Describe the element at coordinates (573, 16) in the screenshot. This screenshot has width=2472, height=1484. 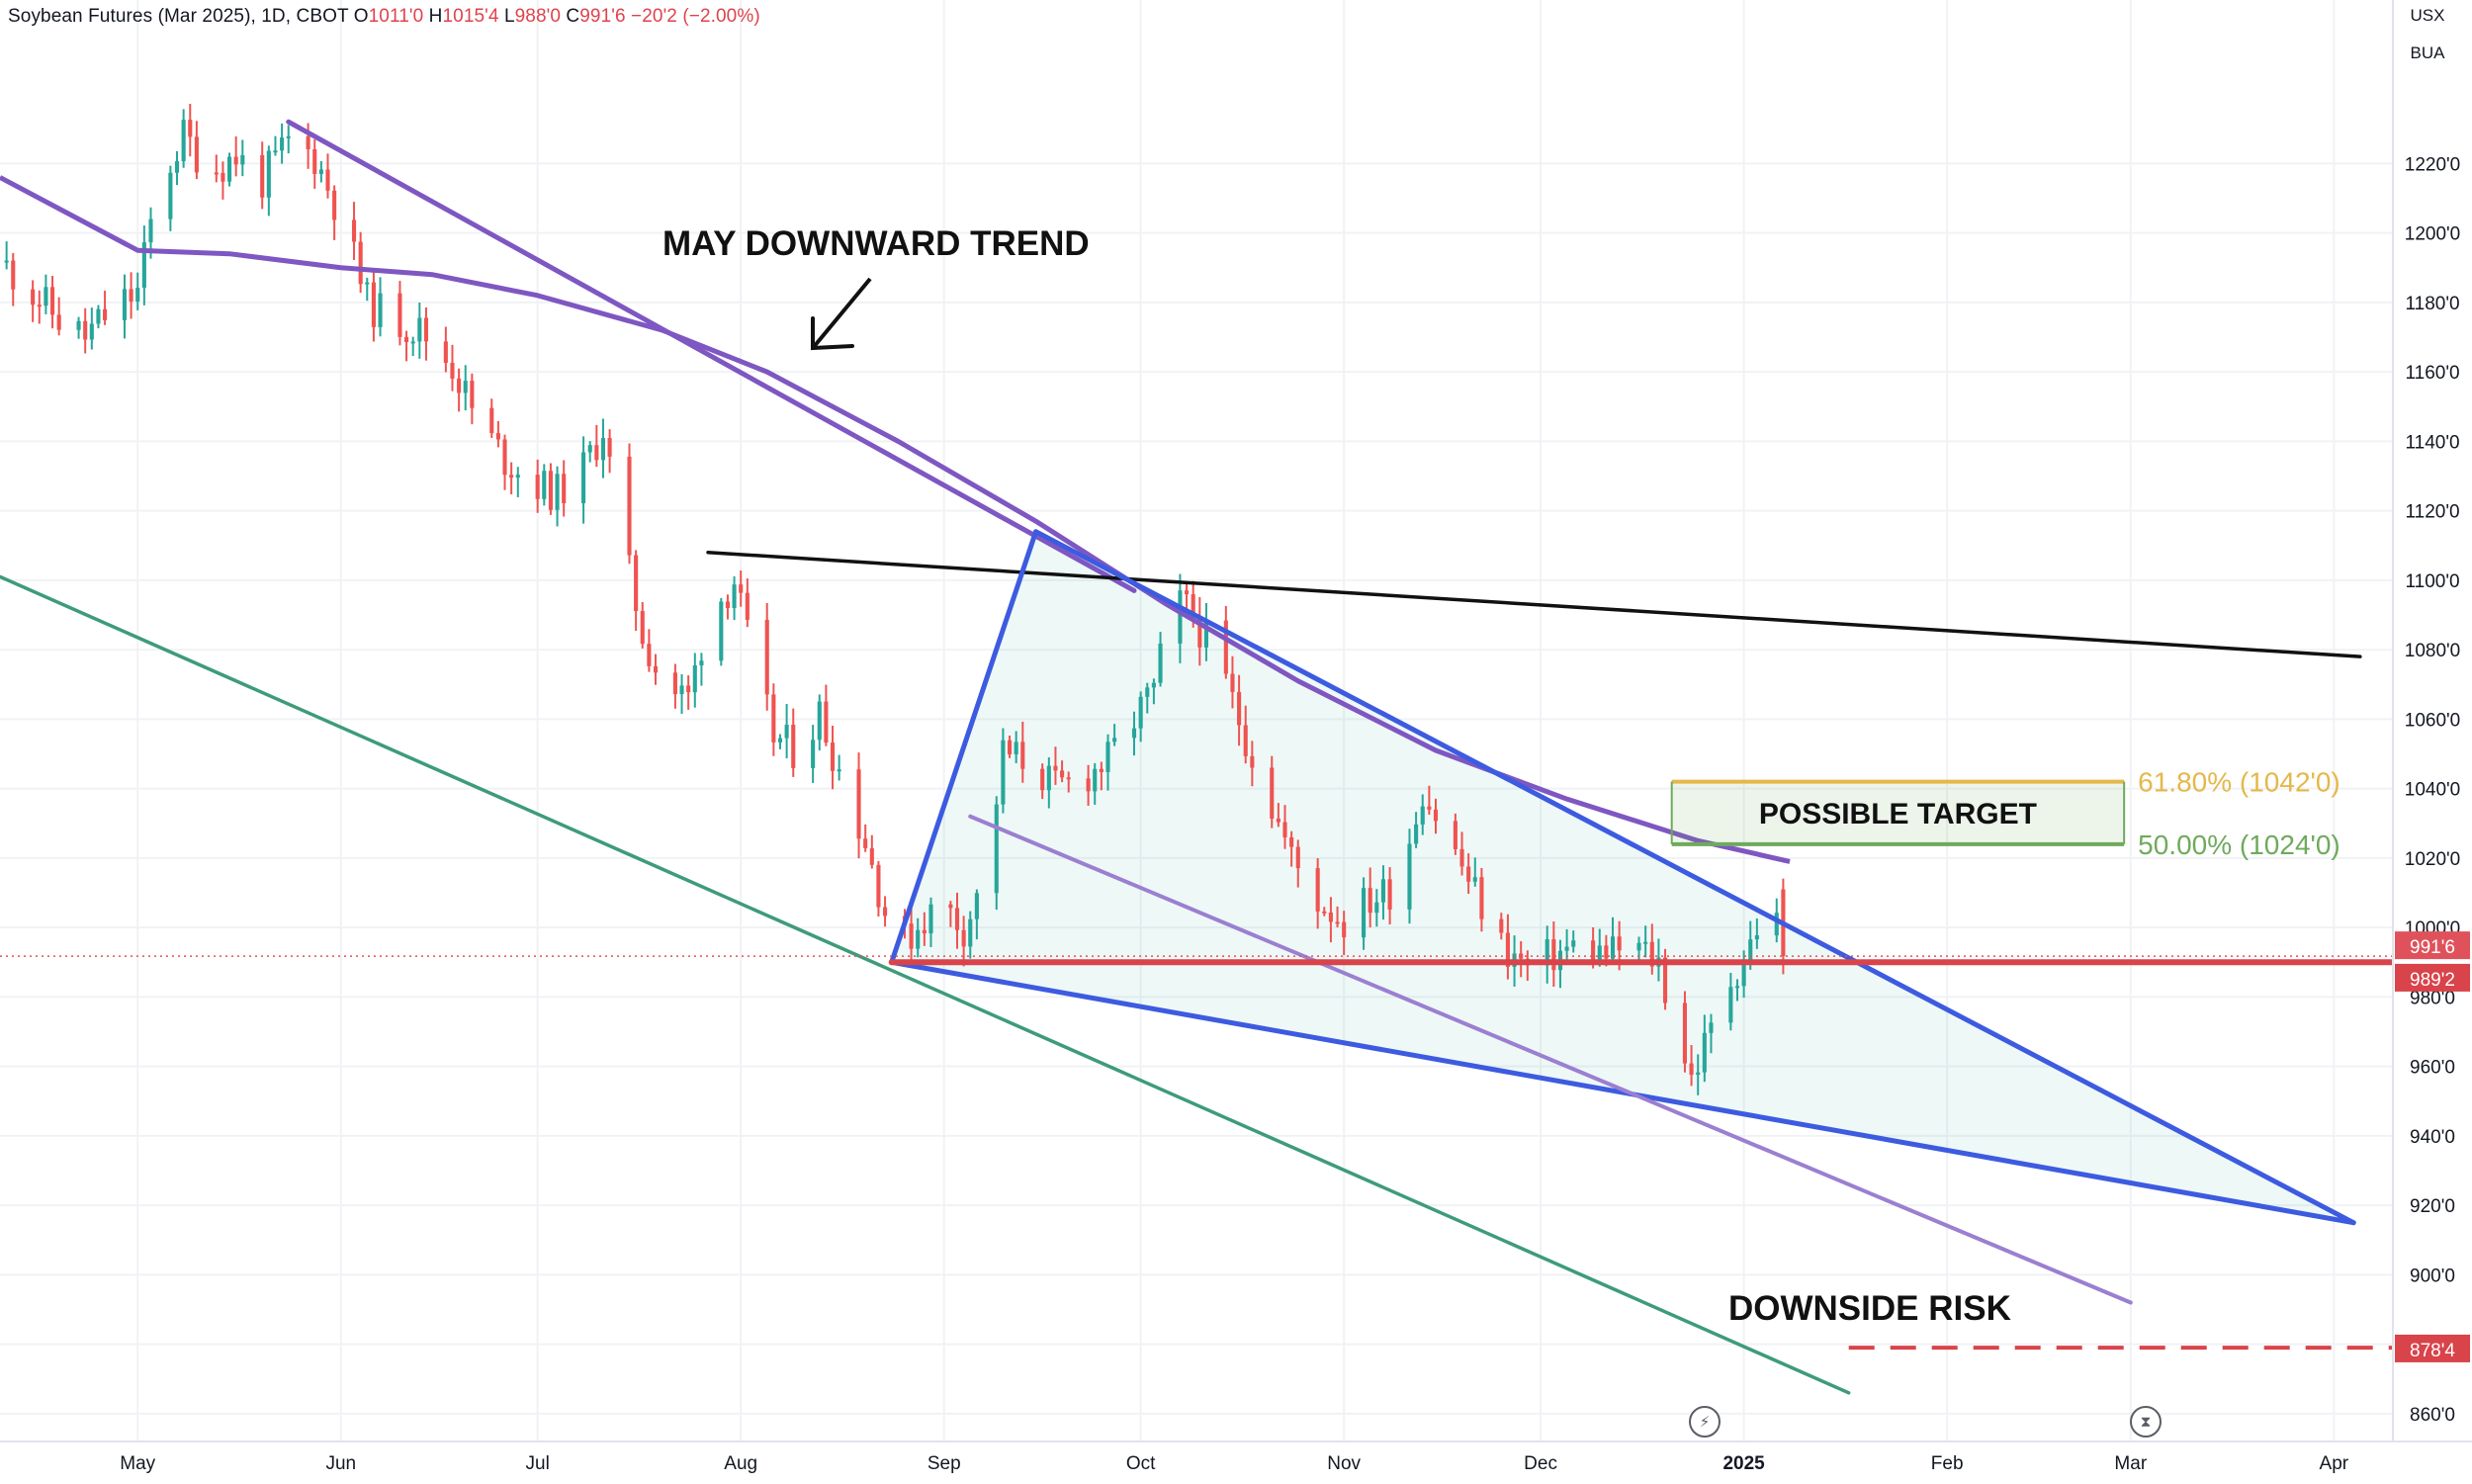
I see `close-label: C` at that location.